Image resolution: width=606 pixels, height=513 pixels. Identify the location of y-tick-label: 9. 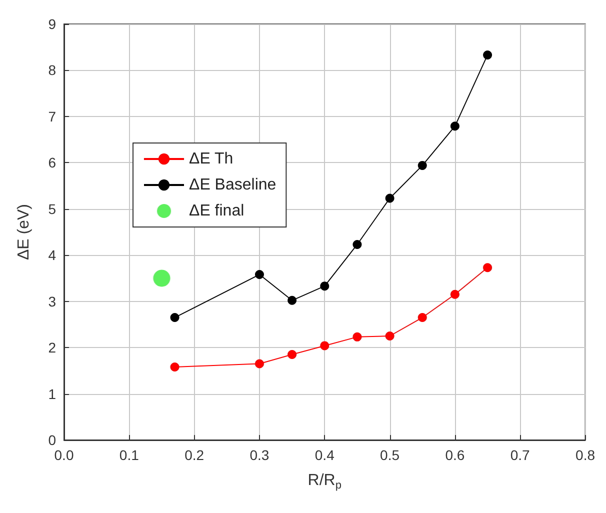
(52, 24).